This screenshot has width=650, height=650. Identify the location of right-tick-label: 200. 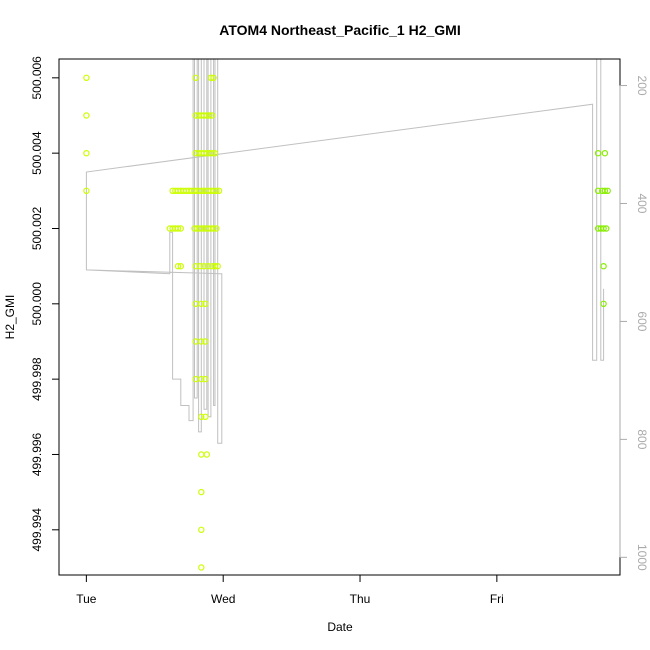
(642, 86).